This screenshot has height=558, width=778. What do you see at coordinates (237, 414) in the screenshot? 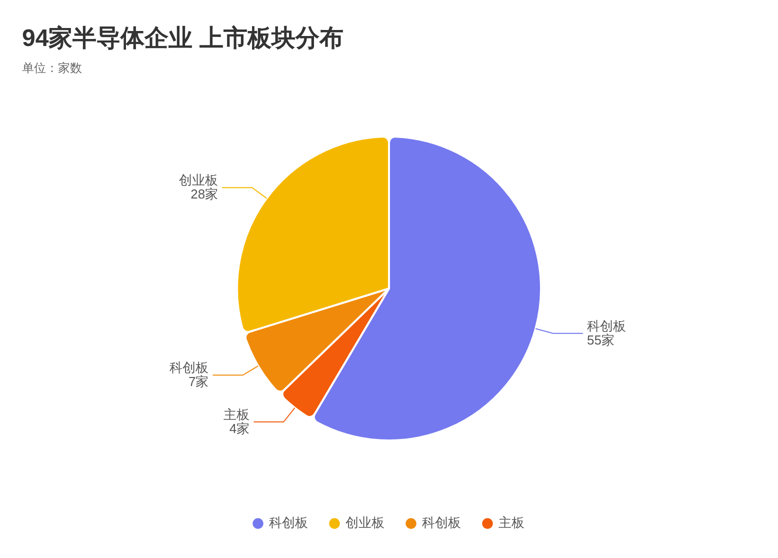
I see `slice-label: 主板` at bounding box center [237, 414].